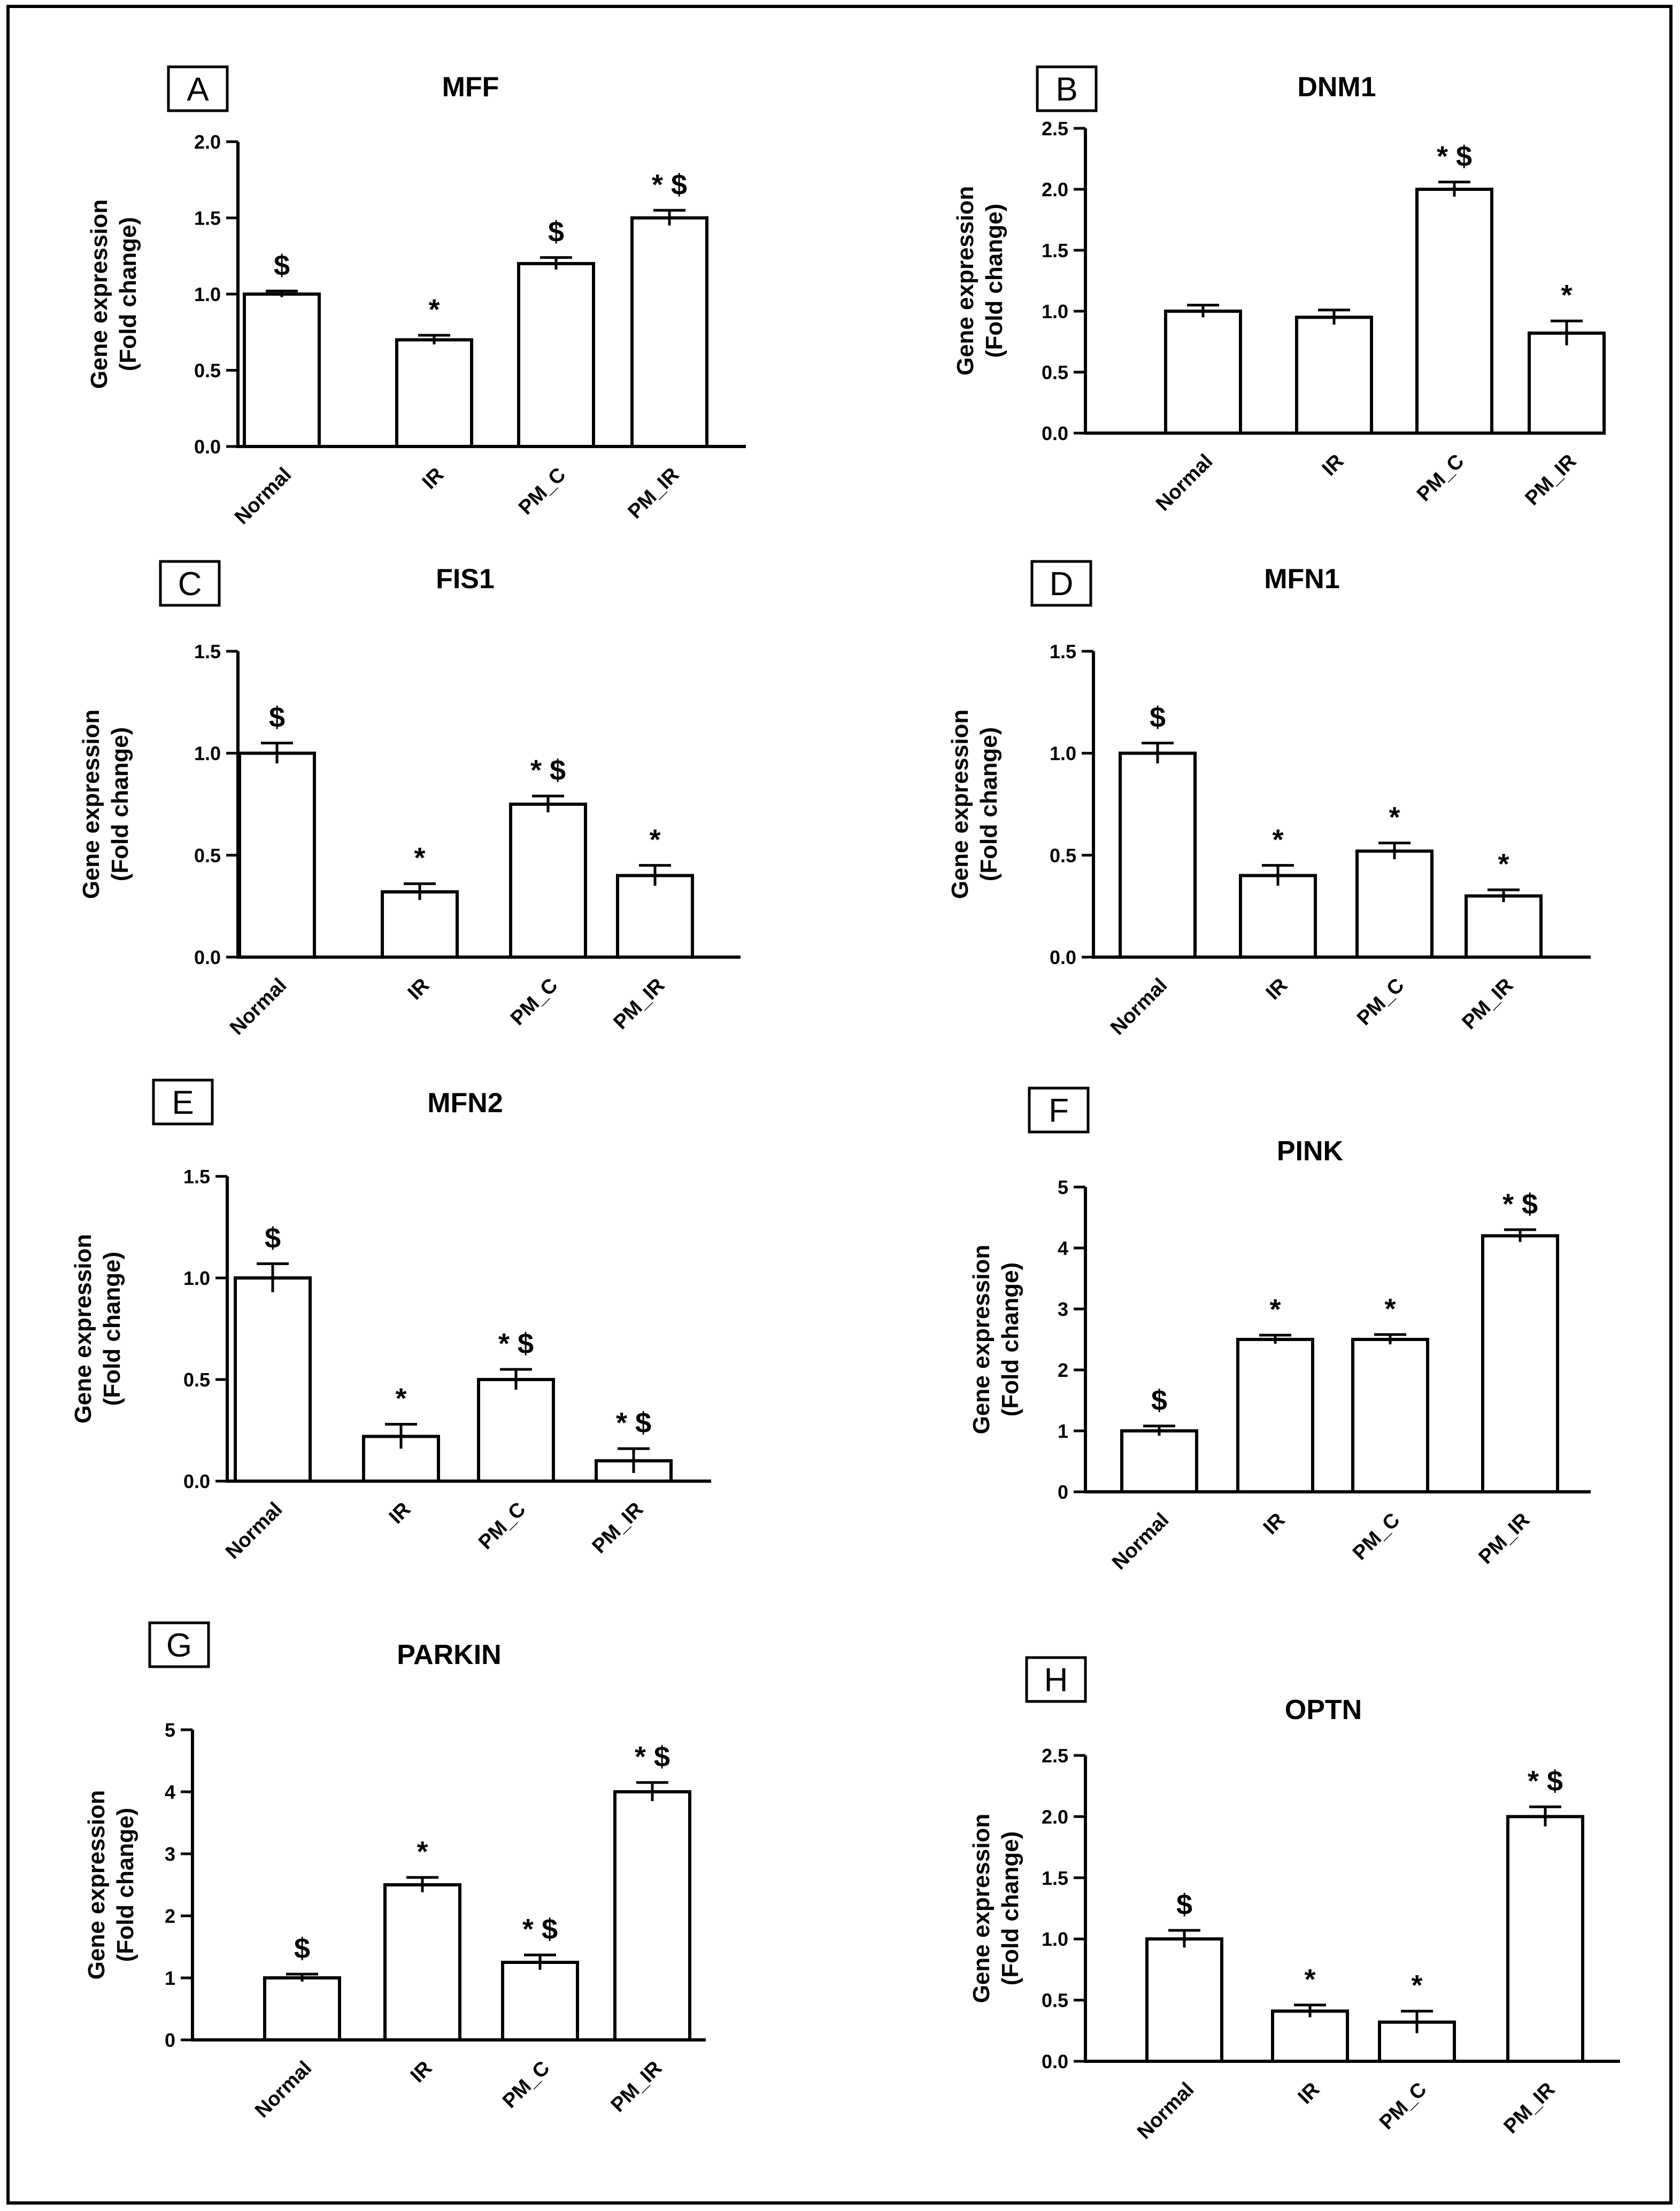  What do you see at coordinates (1278, 916) in the screenshot?
I see `panel-d-bar-ir` at bounding box center [1278, 916].